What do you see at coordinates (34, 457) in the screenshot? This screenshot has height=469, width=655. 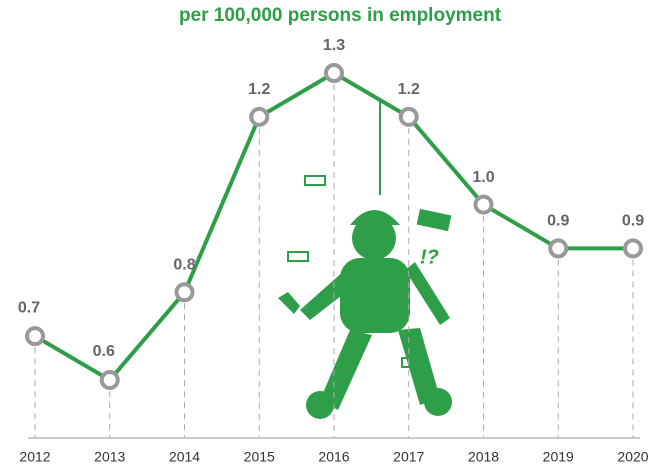 I see `x-tick-label: 2012` at bounding box center [34, 457].